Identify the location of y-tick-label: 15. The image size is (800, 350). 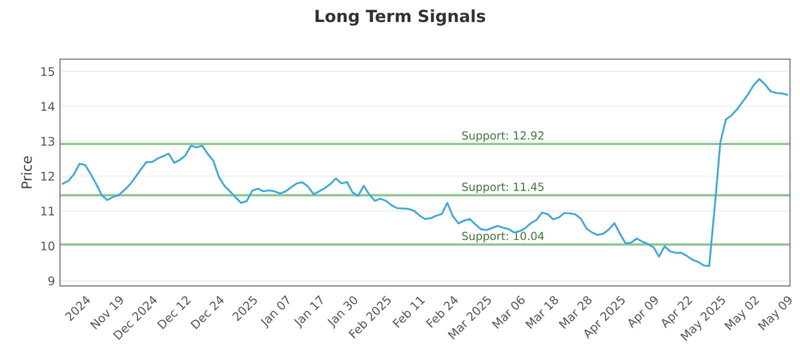
(47, 71).